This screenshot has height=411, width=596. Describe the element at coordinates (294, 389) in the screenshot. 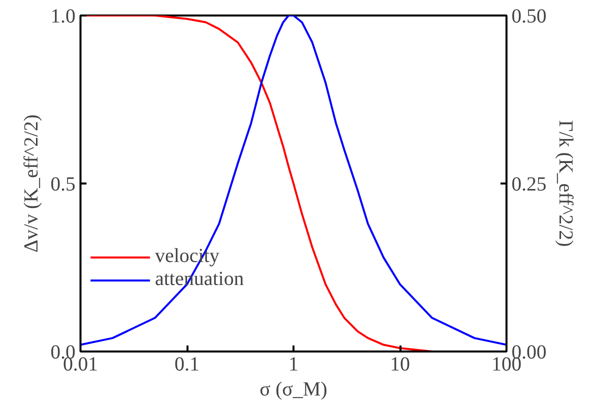

I see `x-axis-title: σ (σ_M)` at that location.